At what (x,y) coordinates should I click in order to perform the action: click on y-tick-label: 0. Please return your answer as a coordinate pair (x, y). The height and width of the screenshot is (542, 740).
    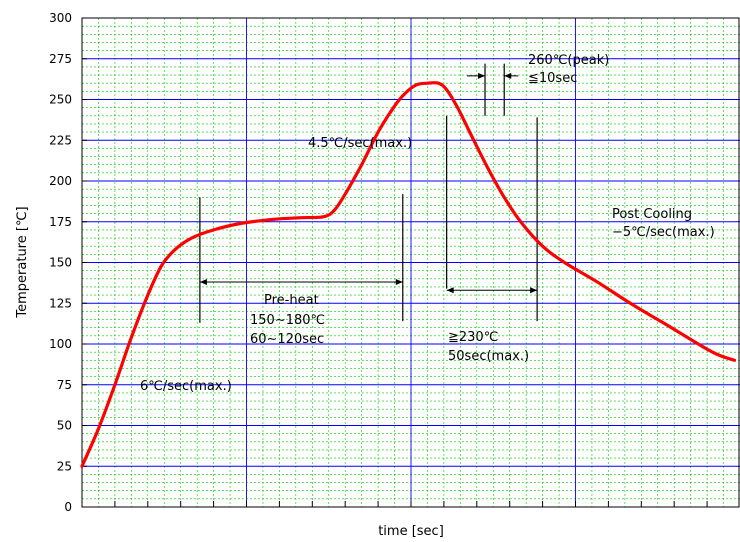
    Looking at the image, I should click on (68, 507).